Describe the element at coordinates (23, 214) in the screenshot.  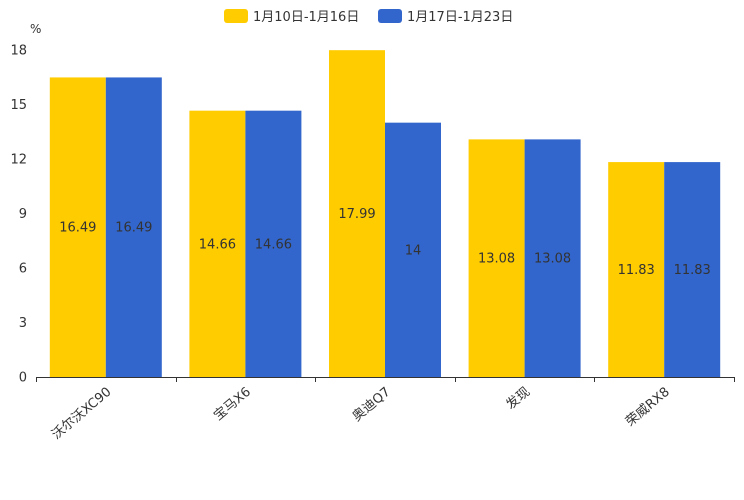
I see `y-tick-label: 9` at that location.